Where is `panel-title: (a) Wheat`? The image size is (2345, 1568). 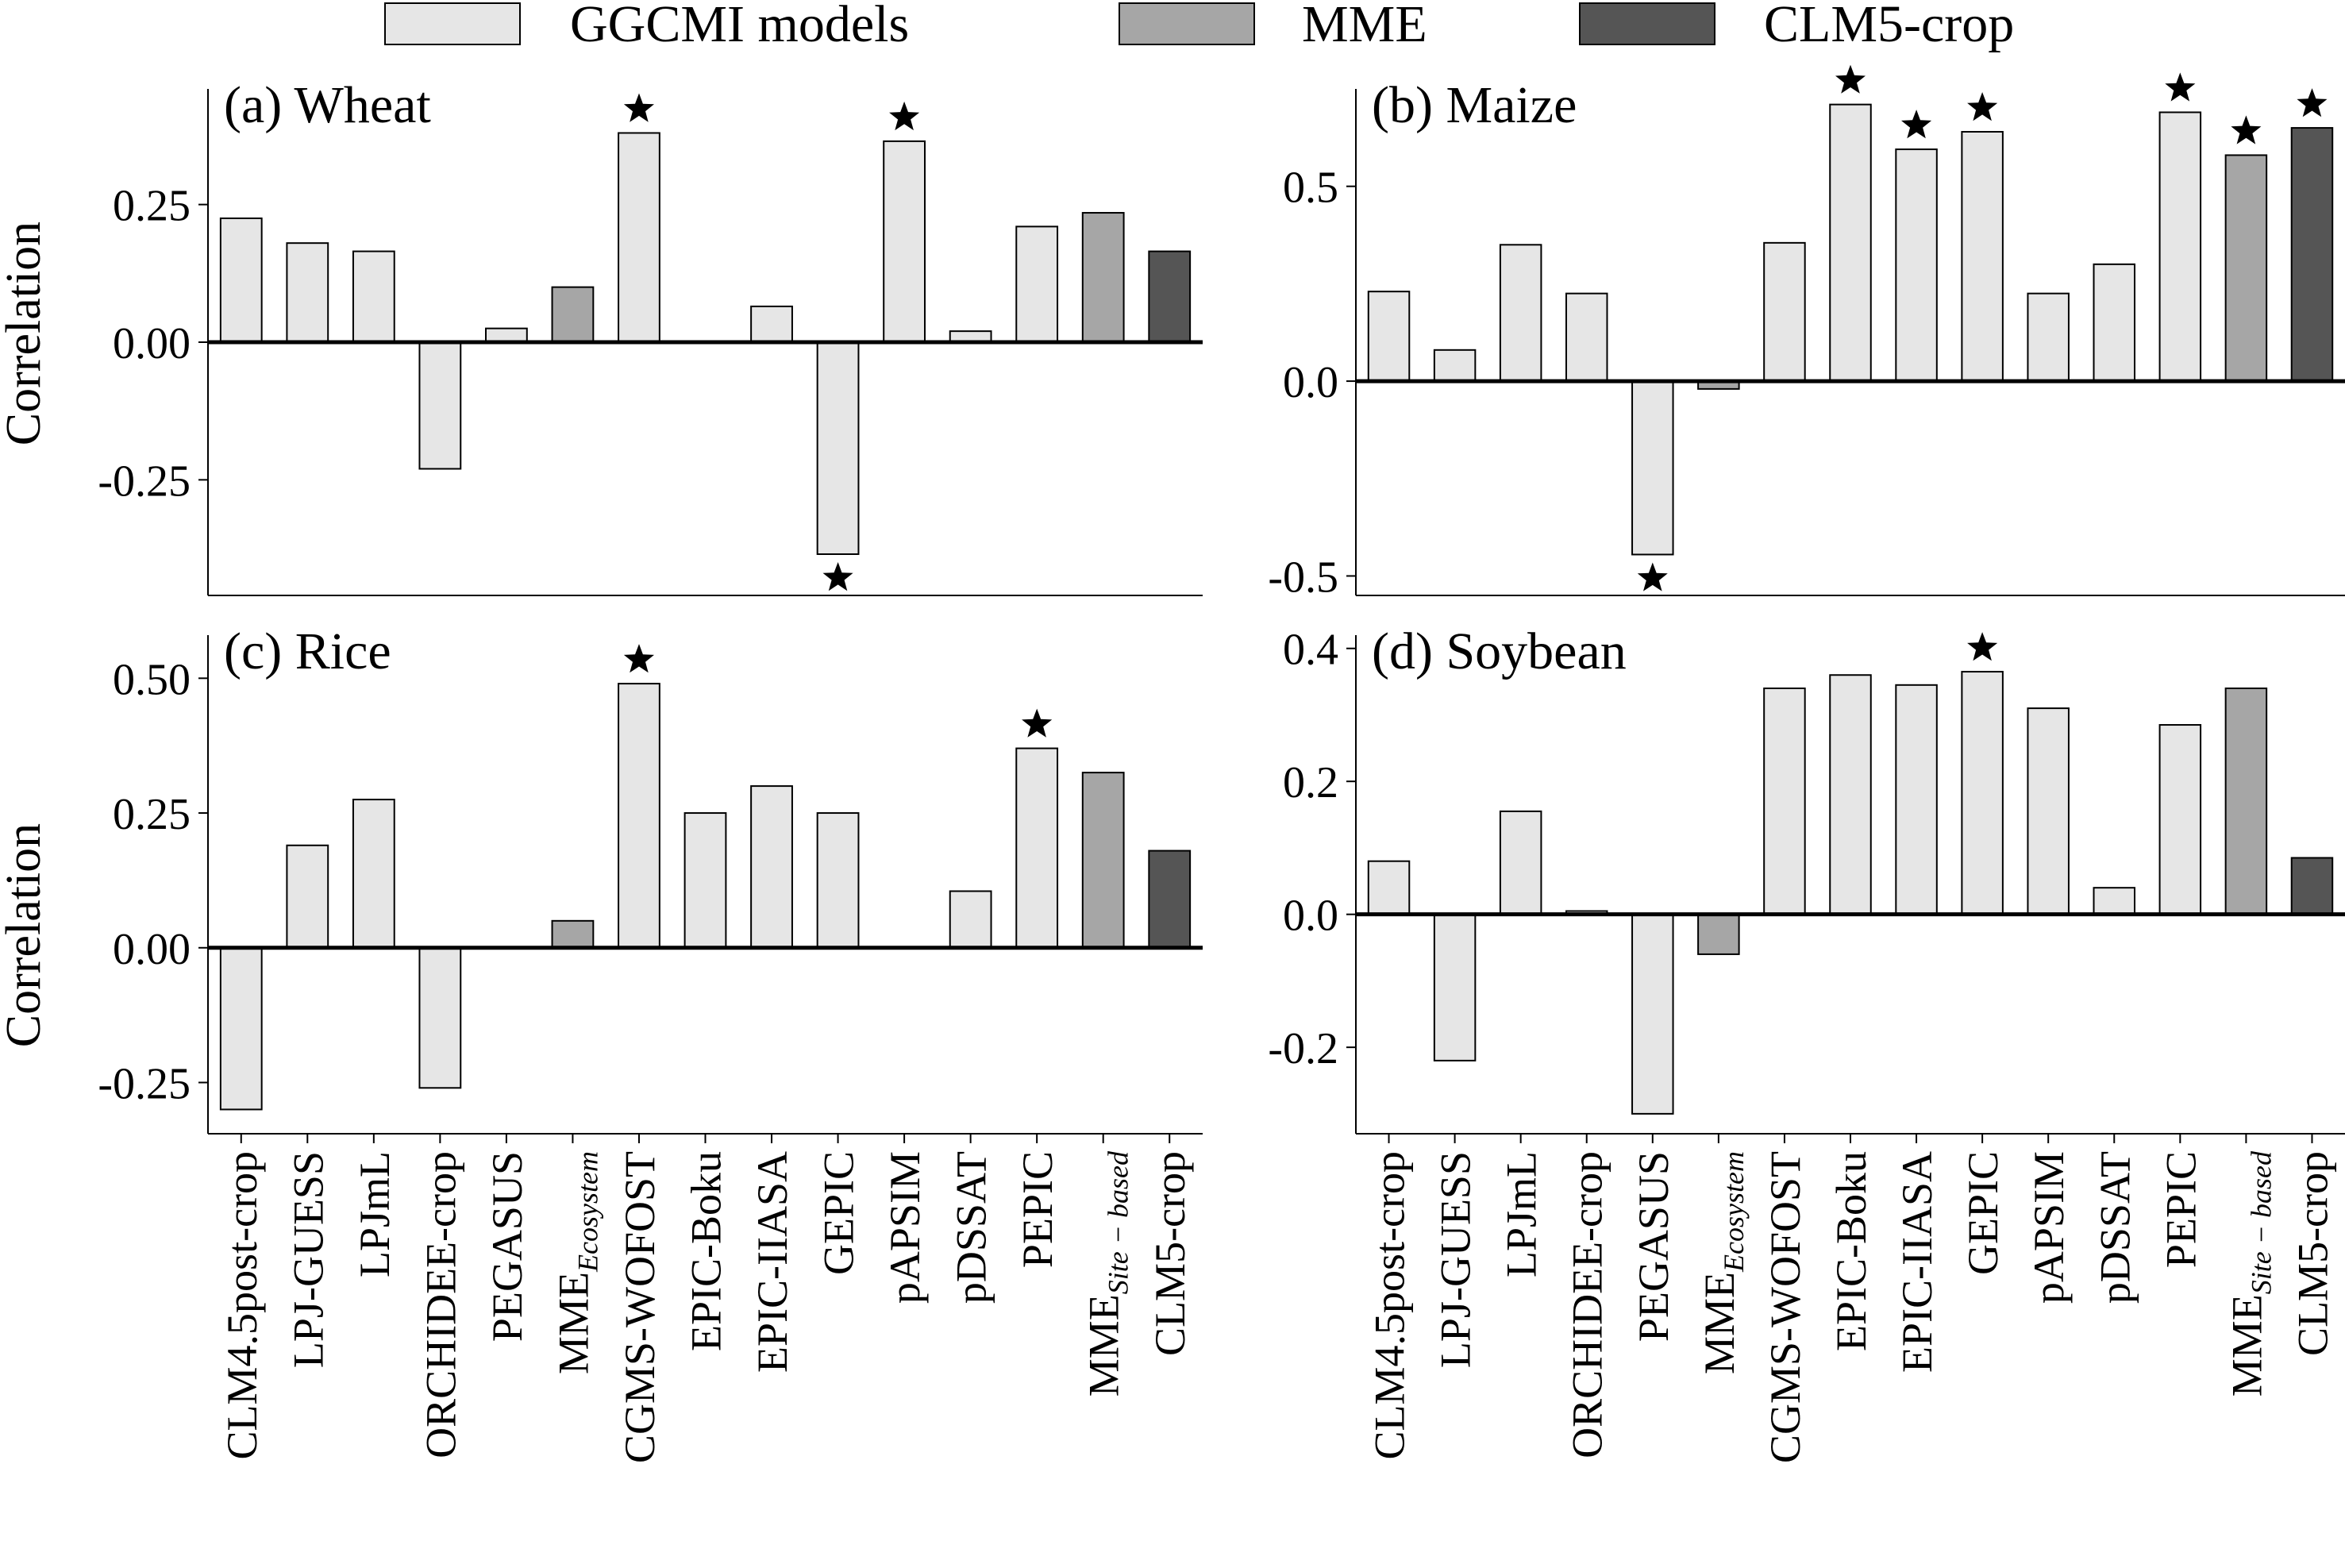 panel-title: (a) Wheat is located at coordinates (327, 105).